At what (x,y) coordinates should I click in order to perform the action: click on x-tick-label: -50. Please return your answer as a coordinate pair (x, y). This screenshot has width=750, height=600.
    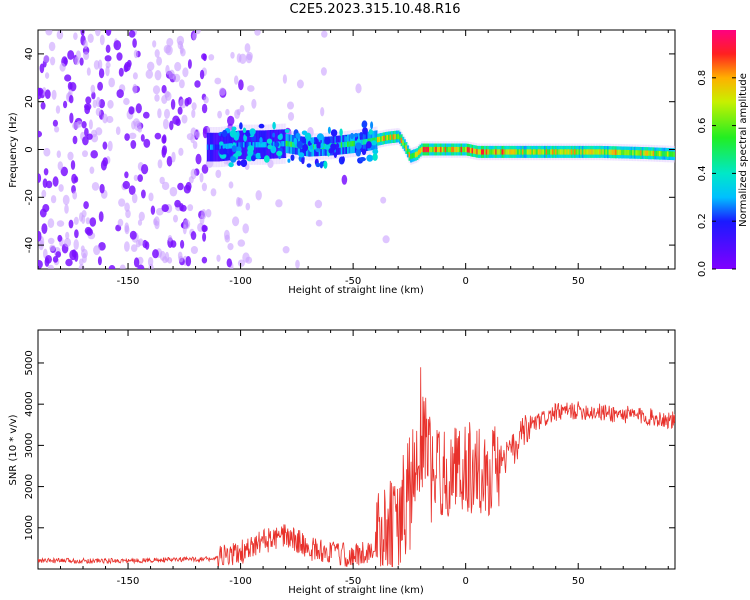
    Looking at the image, I should click on (353, 581).